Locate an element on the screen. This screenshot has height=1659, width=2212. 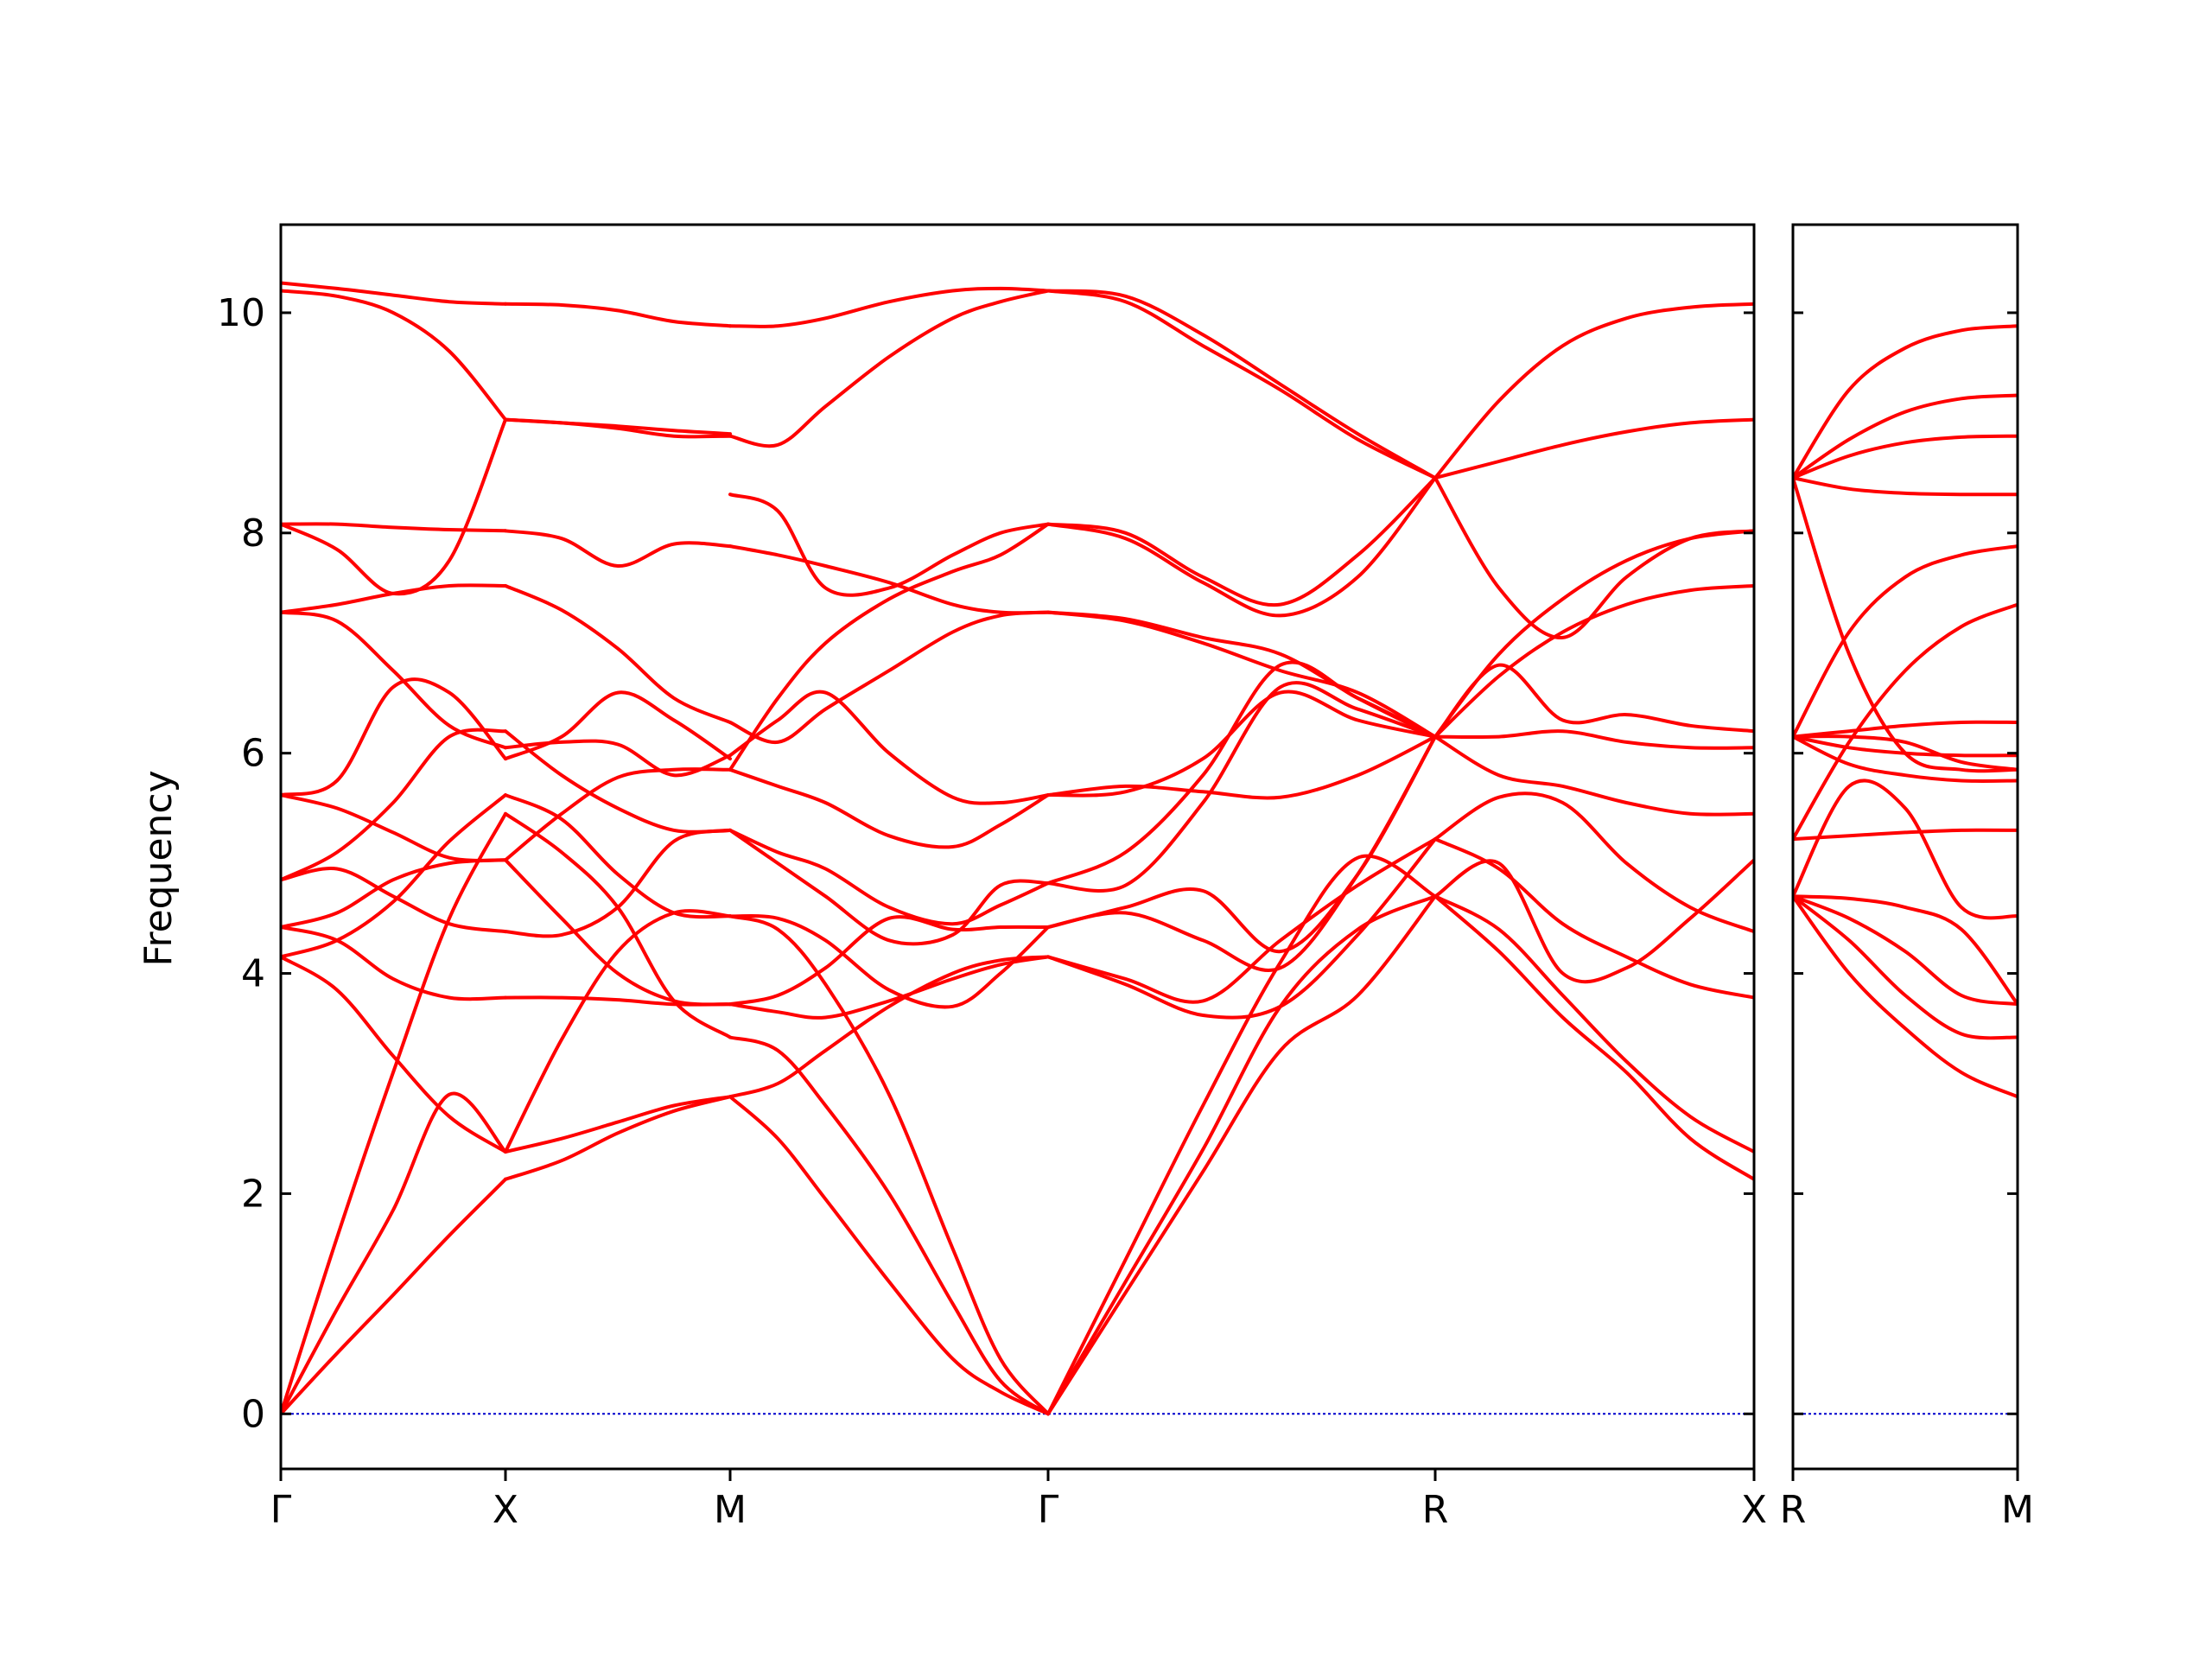
band-Γ-X-14 is located at coordinates (394, 506).